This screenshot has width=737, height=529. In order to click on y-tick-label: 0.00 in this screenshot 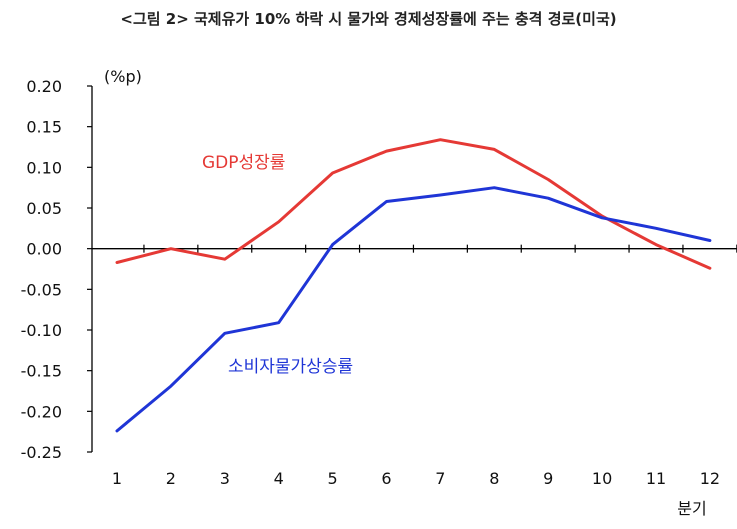, I will do `click(44, 249)`.